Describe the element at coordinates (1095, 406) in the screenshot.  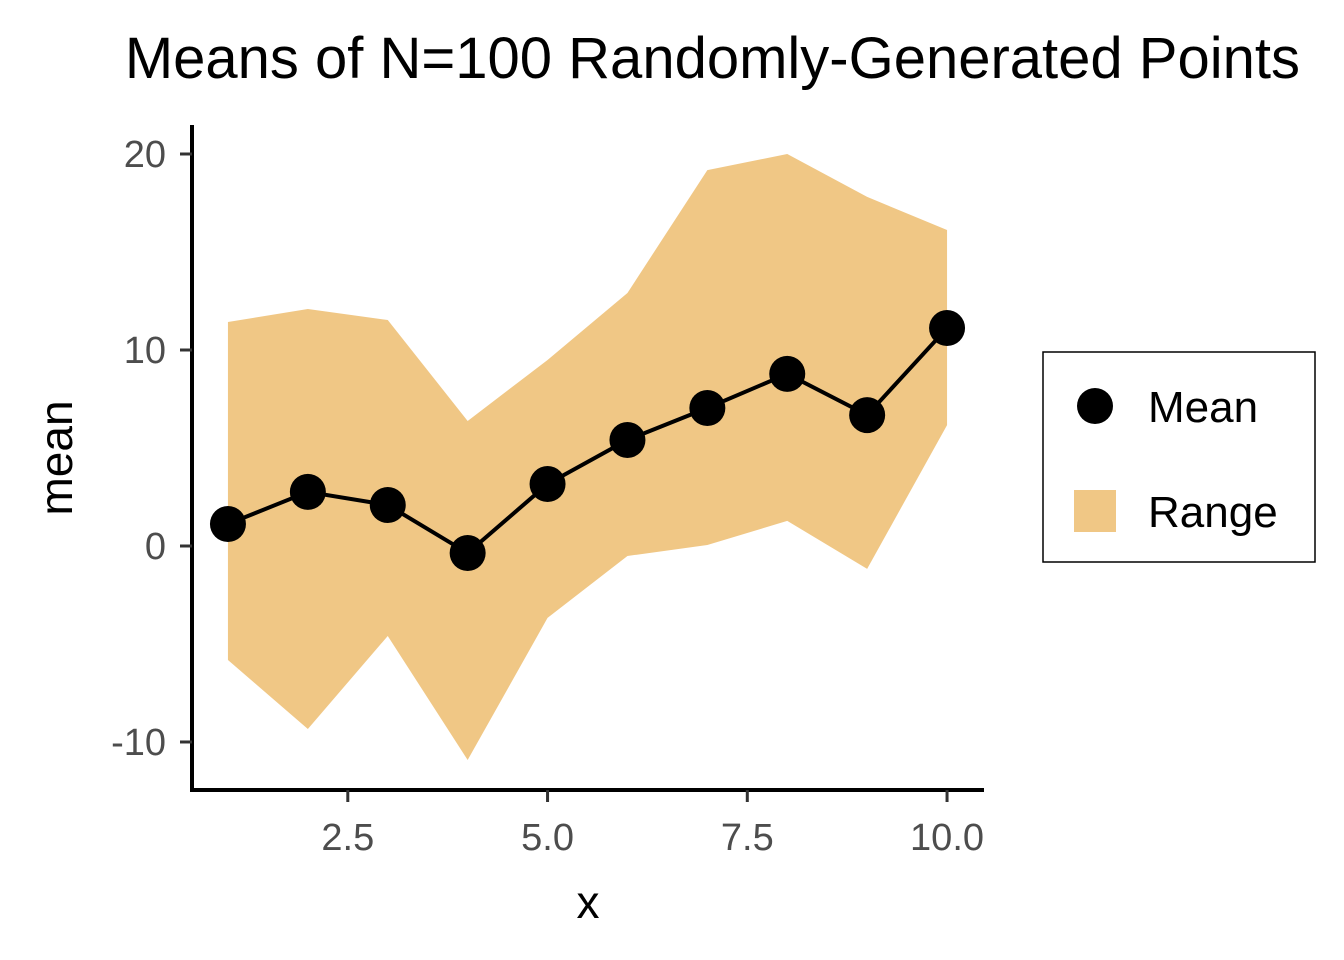
I see `legend-mean-key` at that location.